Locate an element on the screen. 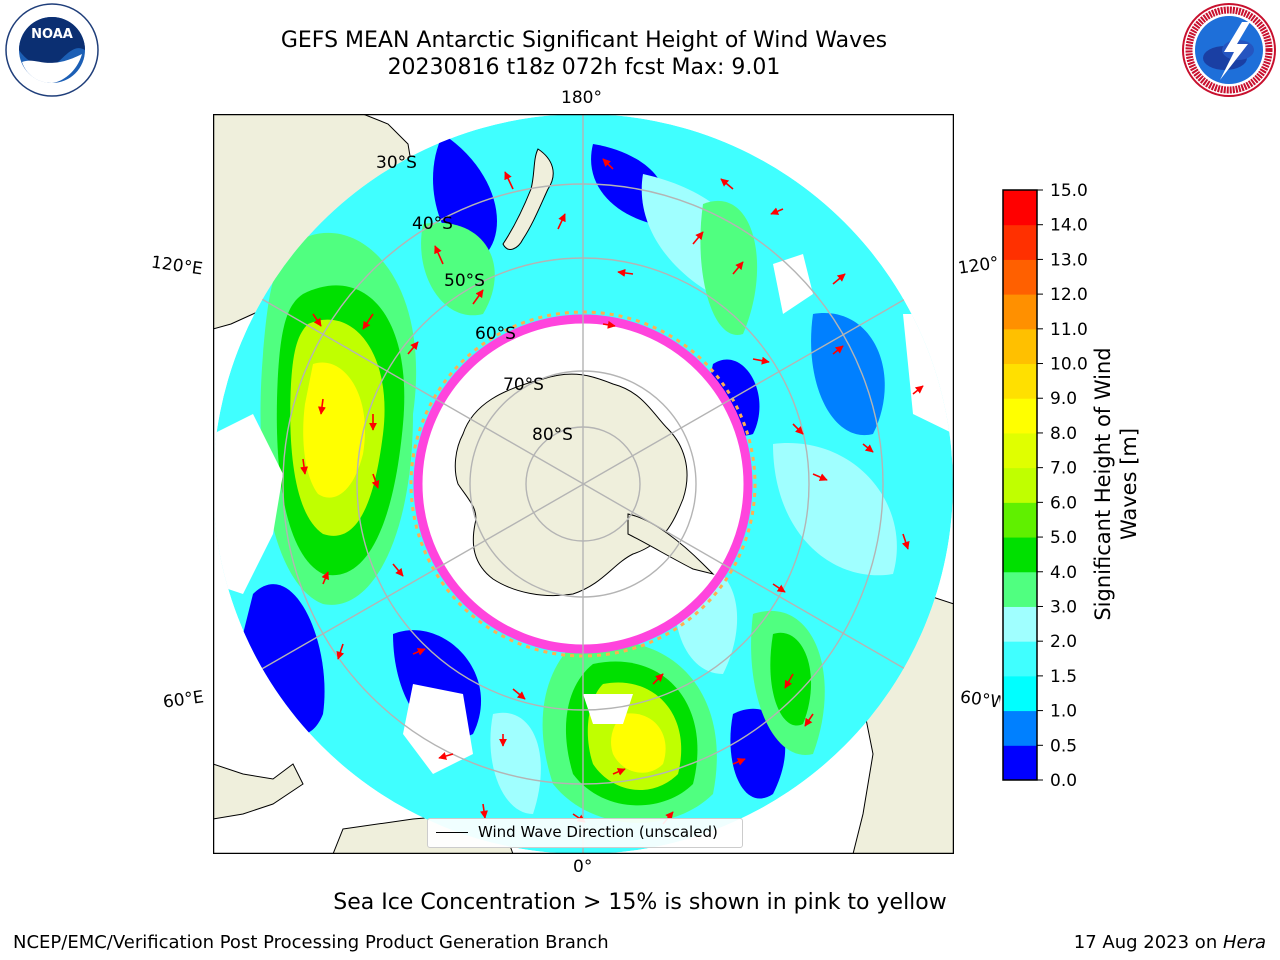 This screenshot has width=1280, height=960. colorbar-tick-label: 1.0 is located at coordinates (1063, 712).